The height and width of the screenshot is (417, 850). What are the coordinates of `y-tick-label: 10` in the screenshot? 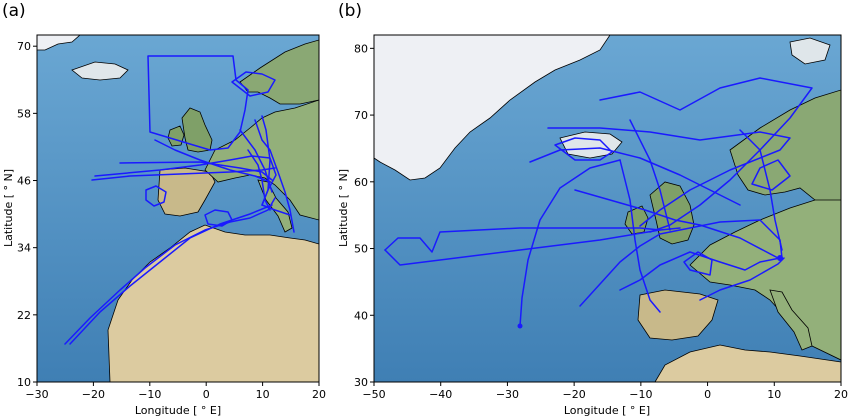 It's located at (24, 382).